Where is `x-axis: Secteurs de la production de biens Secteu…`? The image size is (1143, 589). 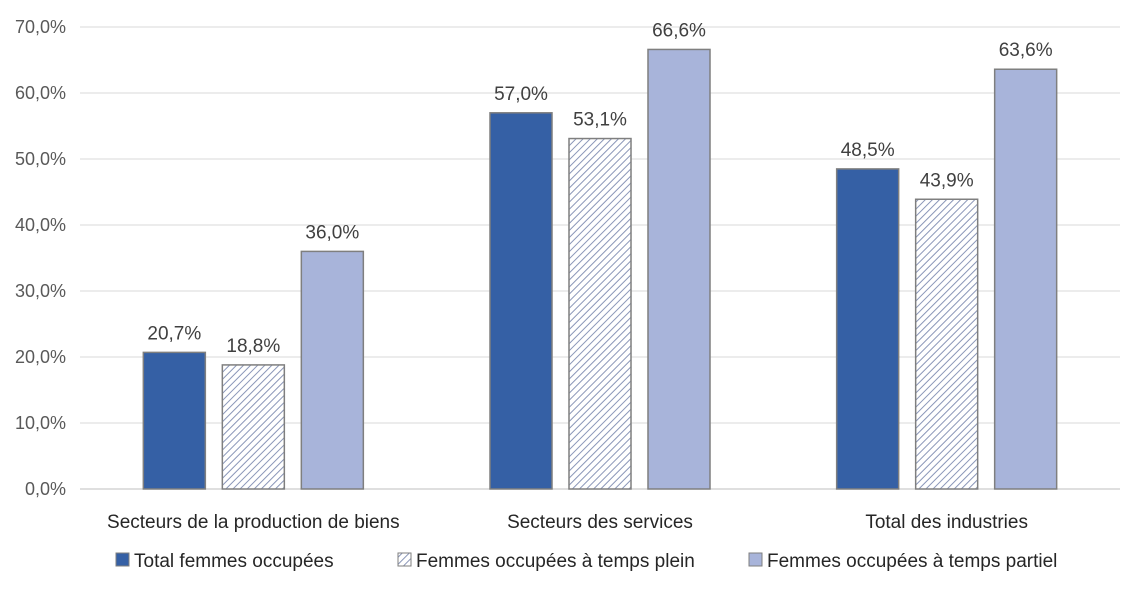
x-axis: Secteurs de la production de biens Secteu… is located at coordinates (567, 522).